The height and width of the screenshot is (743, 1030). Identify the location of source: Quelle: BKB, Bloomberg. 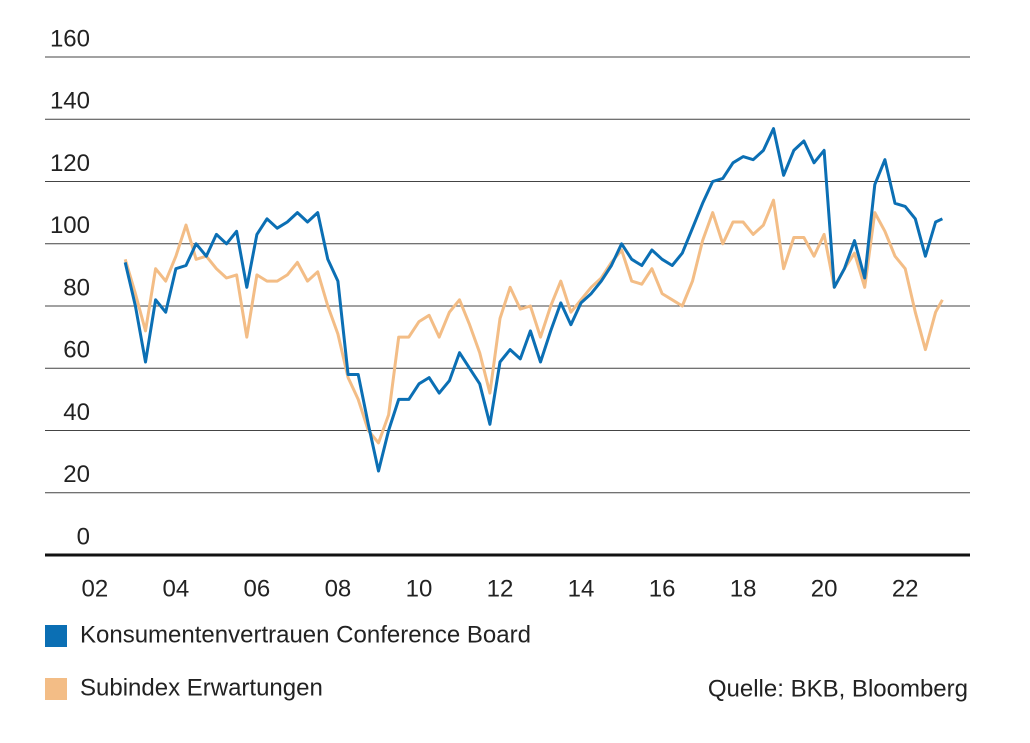
(838, 688).